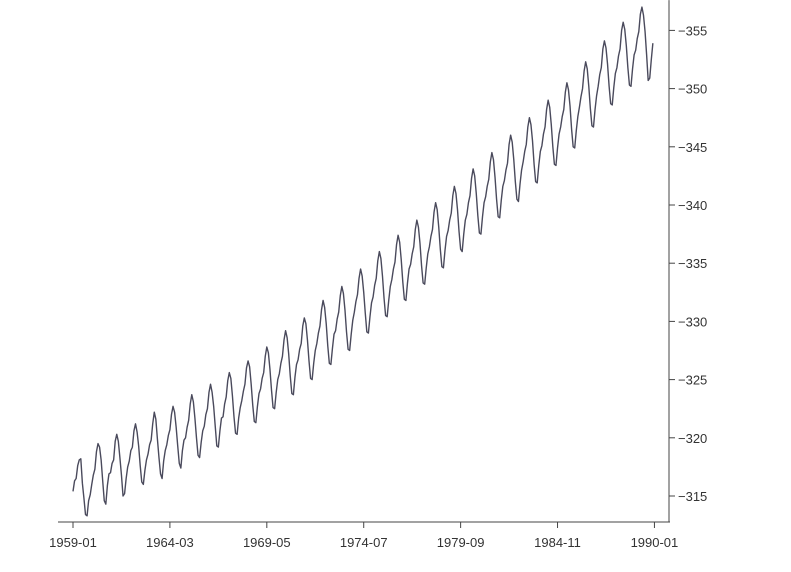  I want to click on y-tick-label: −315, so click(692, 496).